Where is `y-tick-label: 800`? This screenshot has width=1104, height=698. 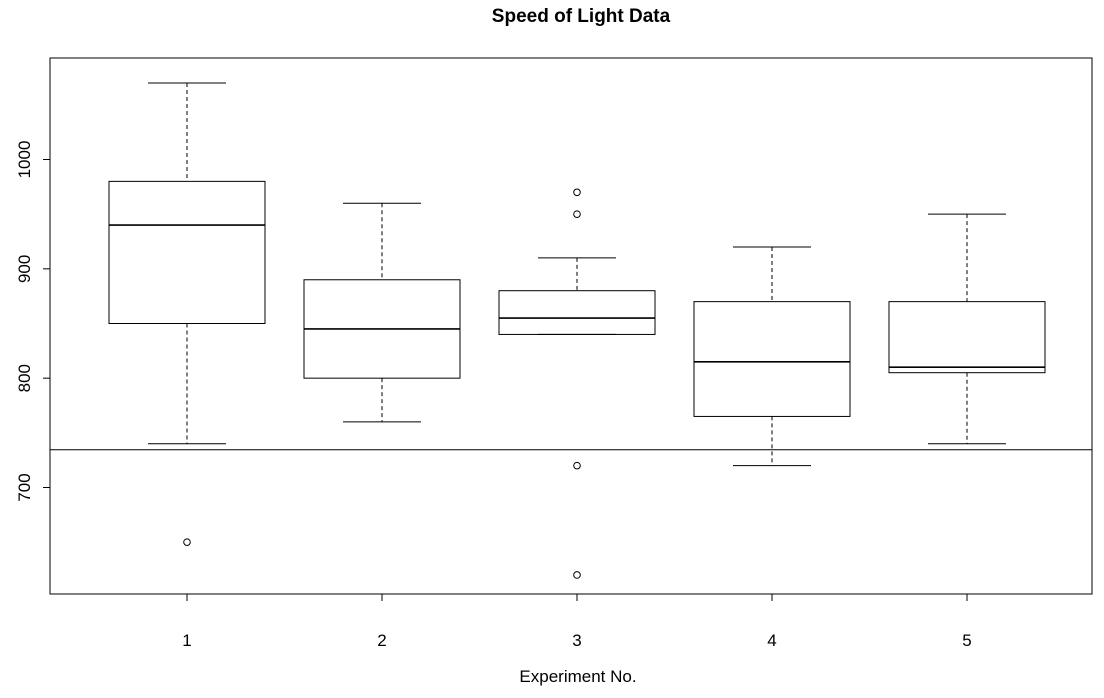
y-tick-label: 800 is located at coordinates (24, 378).